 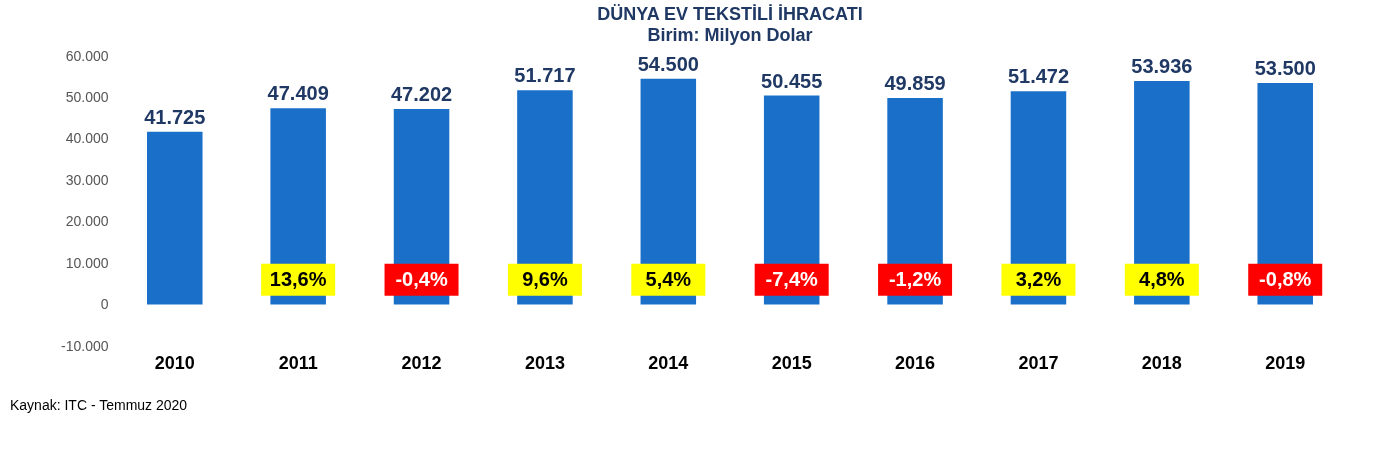 I want to click on y-tick-label: 30.000, so click(x=87, y=179).